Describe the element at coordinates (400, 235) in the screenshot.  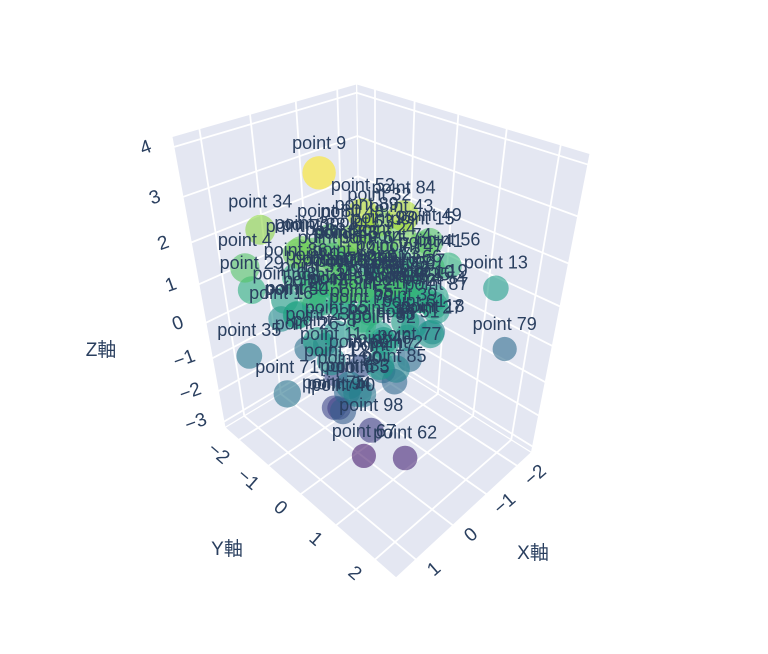
I see `point-label: point 74` at that location.